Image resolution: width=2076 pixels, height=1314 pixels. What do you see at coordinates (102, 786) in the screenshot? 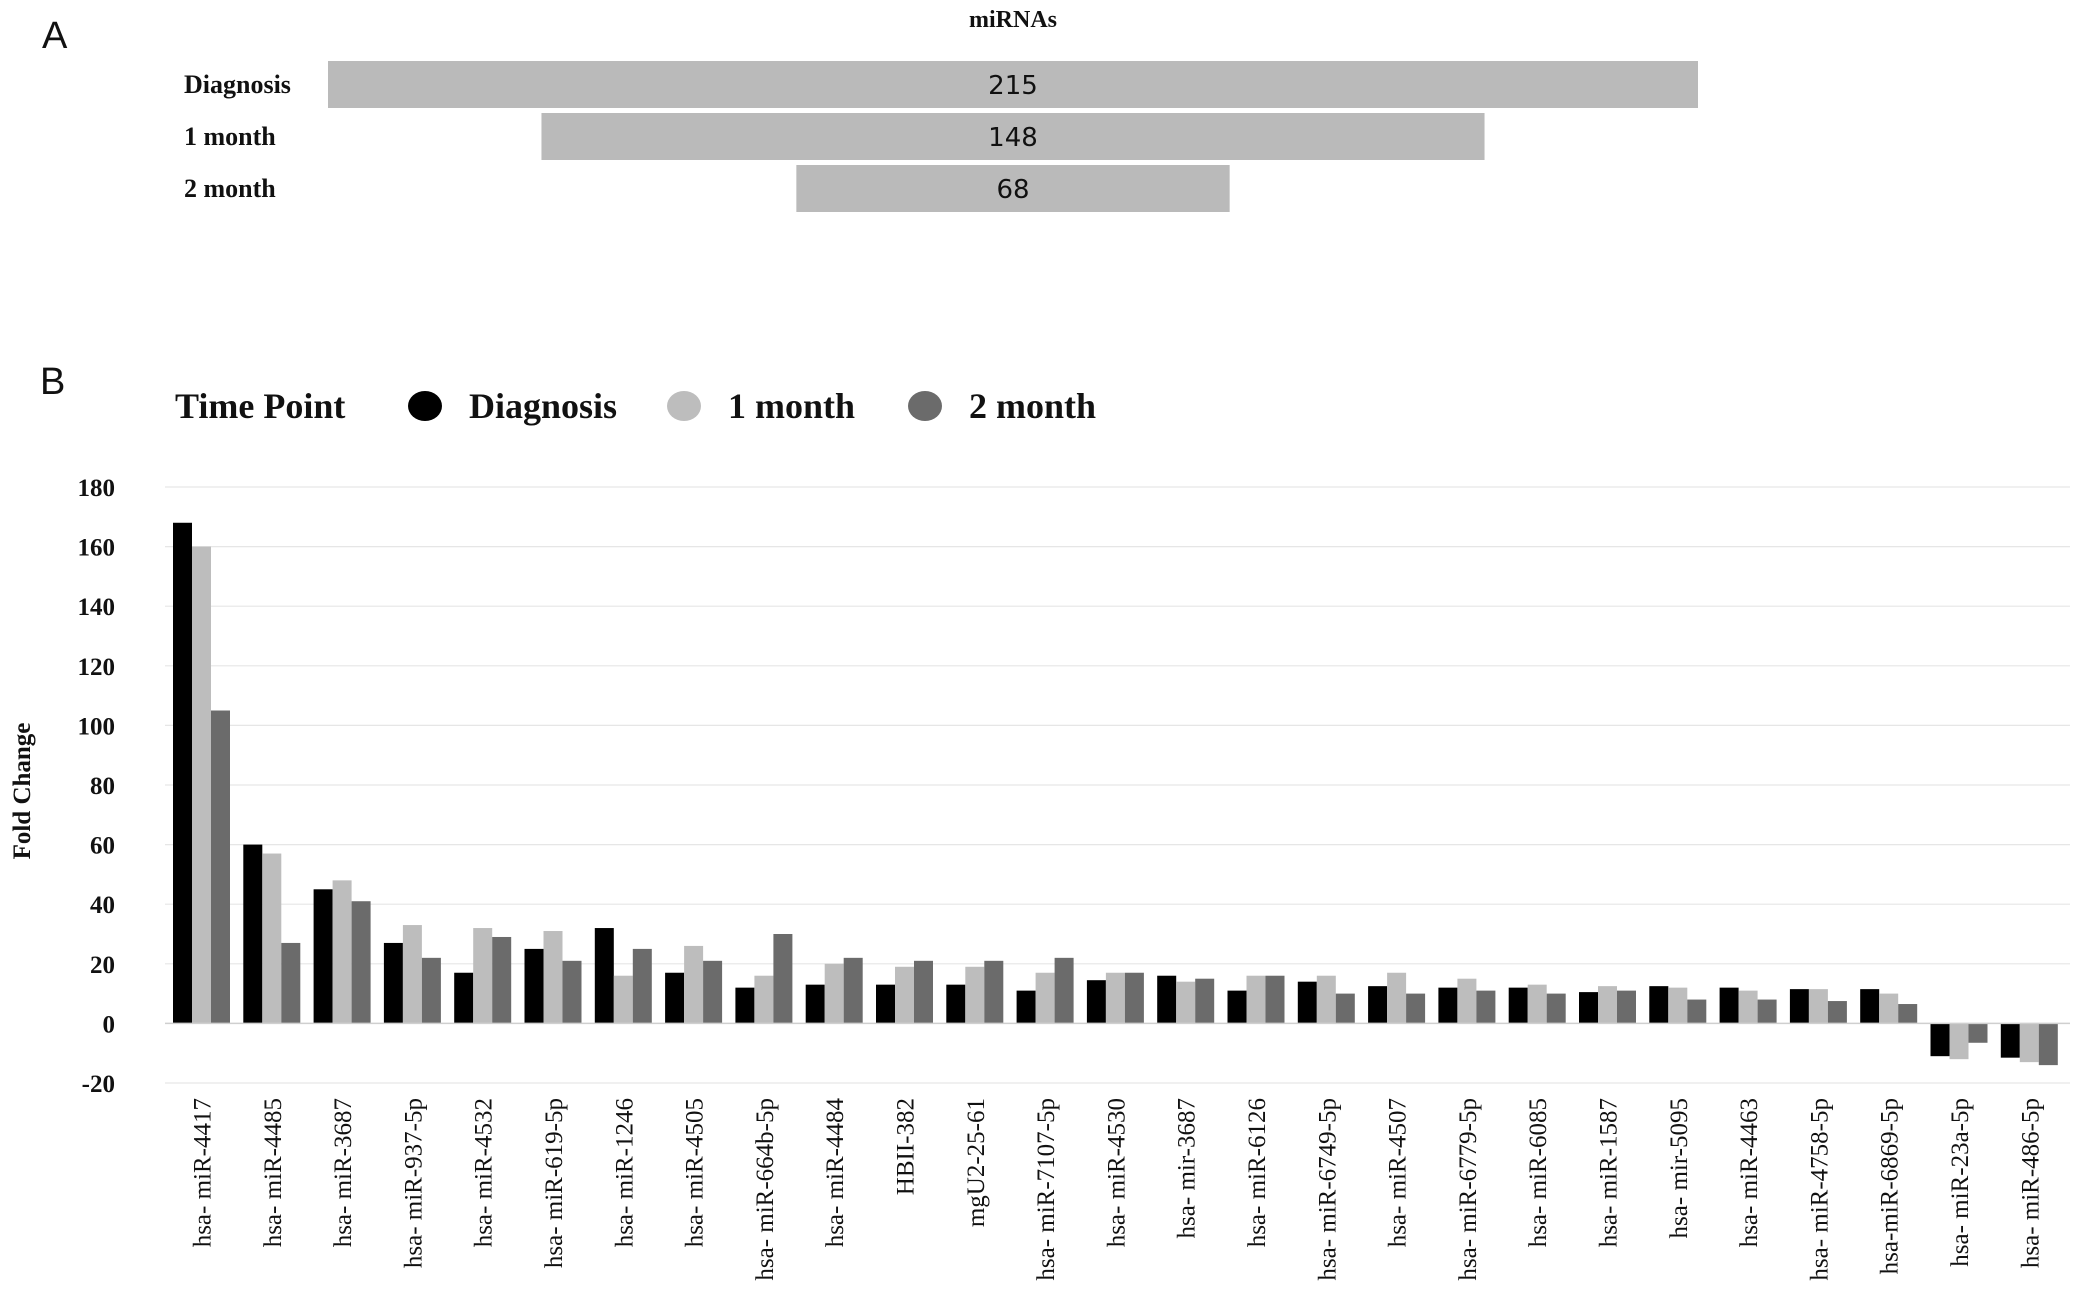
I see `y-tick-label: 80` at bounding box center [102, 786].